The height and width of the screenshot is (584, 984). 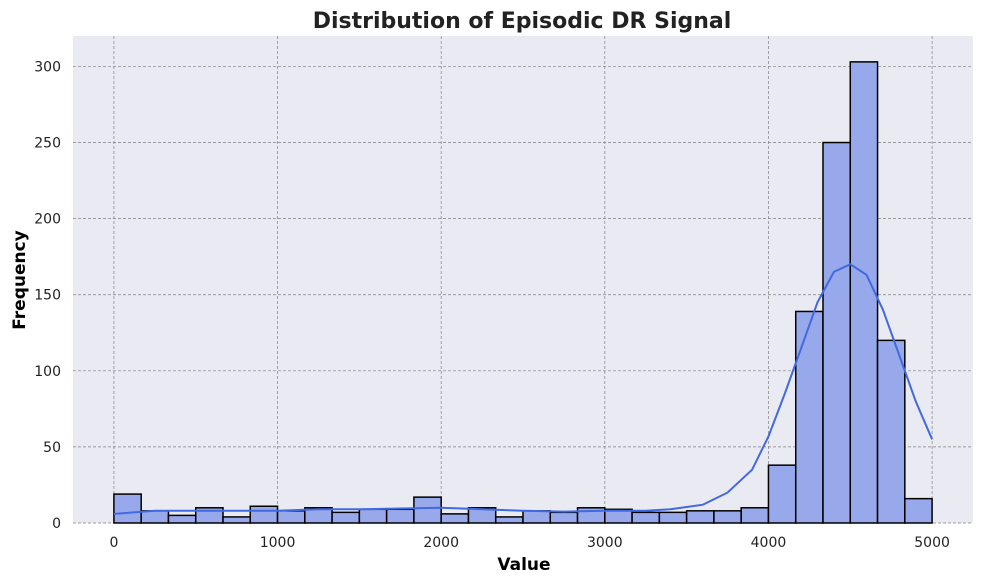 What do you see at coordinates (522, 21) in the screenshot?
I see `chart-title: Distribution of Episodic DR Signal` at bounding box center [522, 21].